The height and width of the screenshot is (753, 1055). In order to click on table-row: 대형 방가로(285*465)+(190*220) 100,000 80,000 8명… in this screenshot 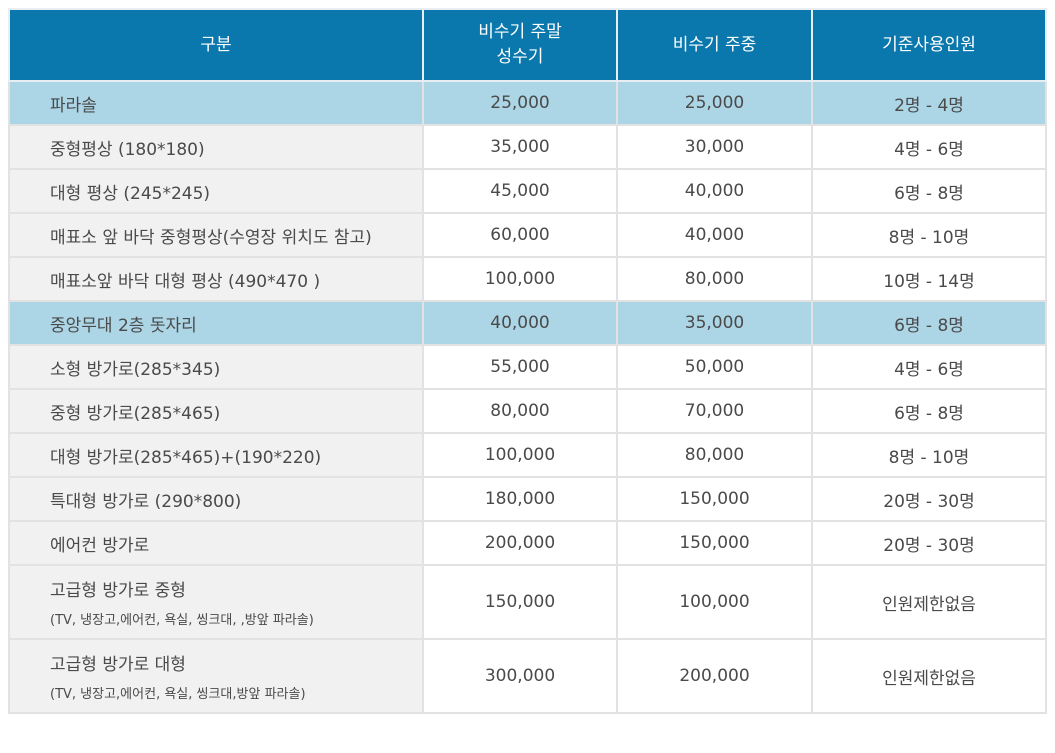, I will do `click(527, 455)`.